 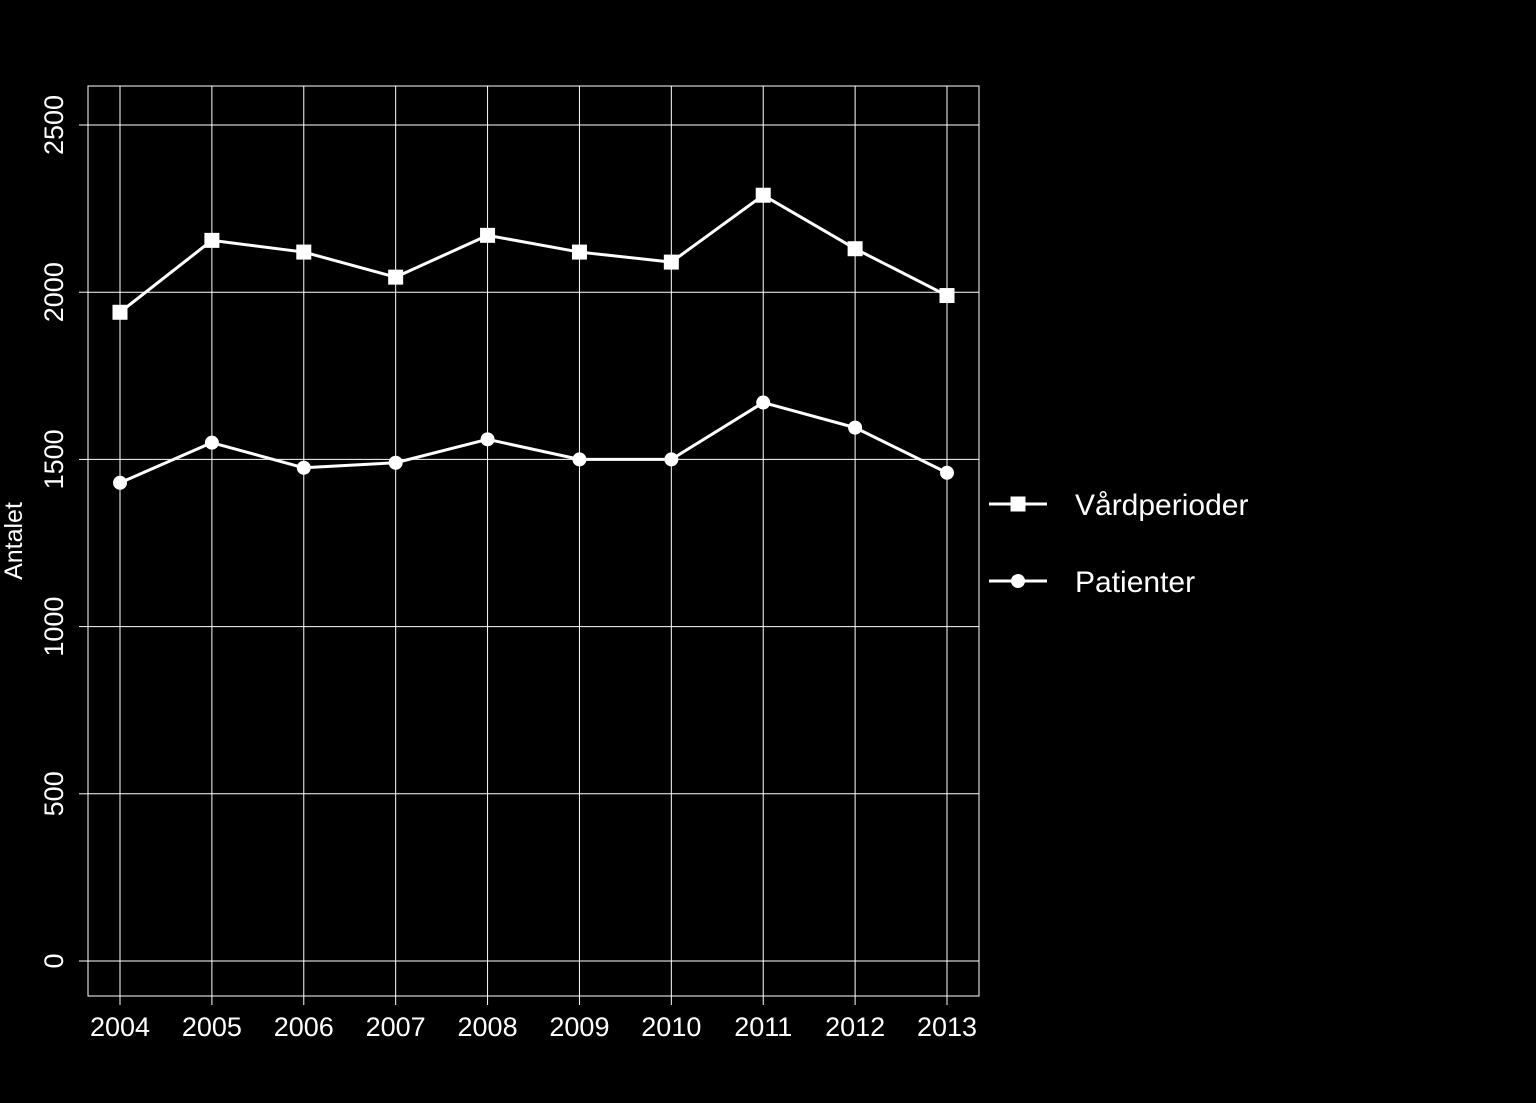 I want to click on legend-label: Patienter, so click(x=1135, y=582).